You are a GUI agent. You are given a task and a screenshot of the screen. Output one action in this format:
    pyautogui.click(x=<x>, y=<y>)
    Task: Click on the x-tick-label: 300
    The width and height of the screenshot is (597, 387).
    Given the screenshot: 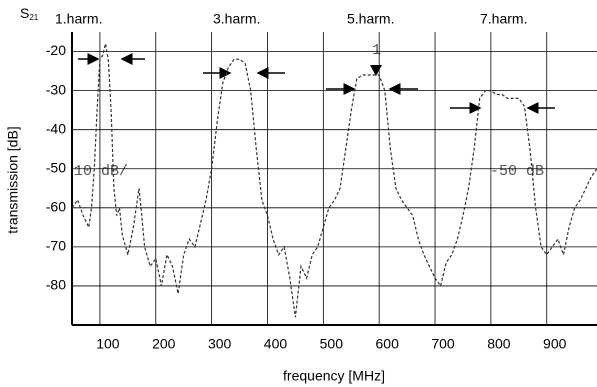 What is the action you would take?
    pyautogui.click(x=220, y=344)
    